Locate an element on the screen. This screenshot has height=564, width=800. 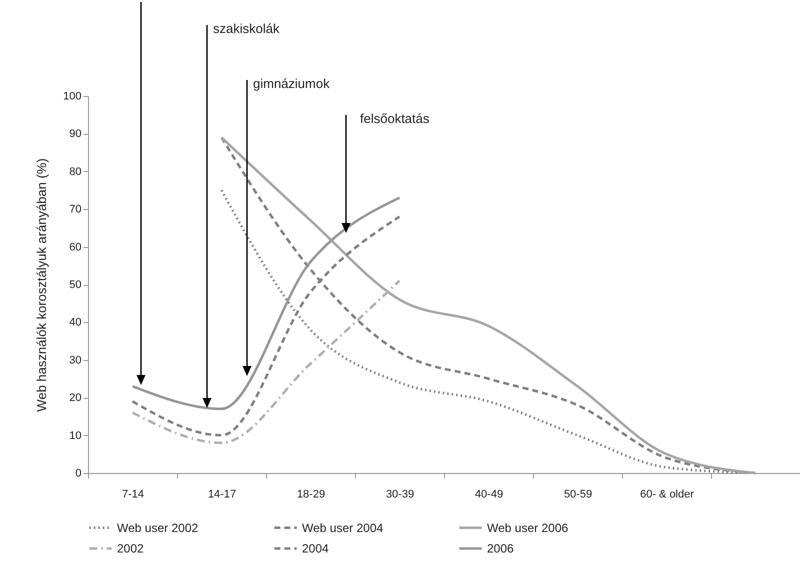
line-series is located at coordinates (266, 303).